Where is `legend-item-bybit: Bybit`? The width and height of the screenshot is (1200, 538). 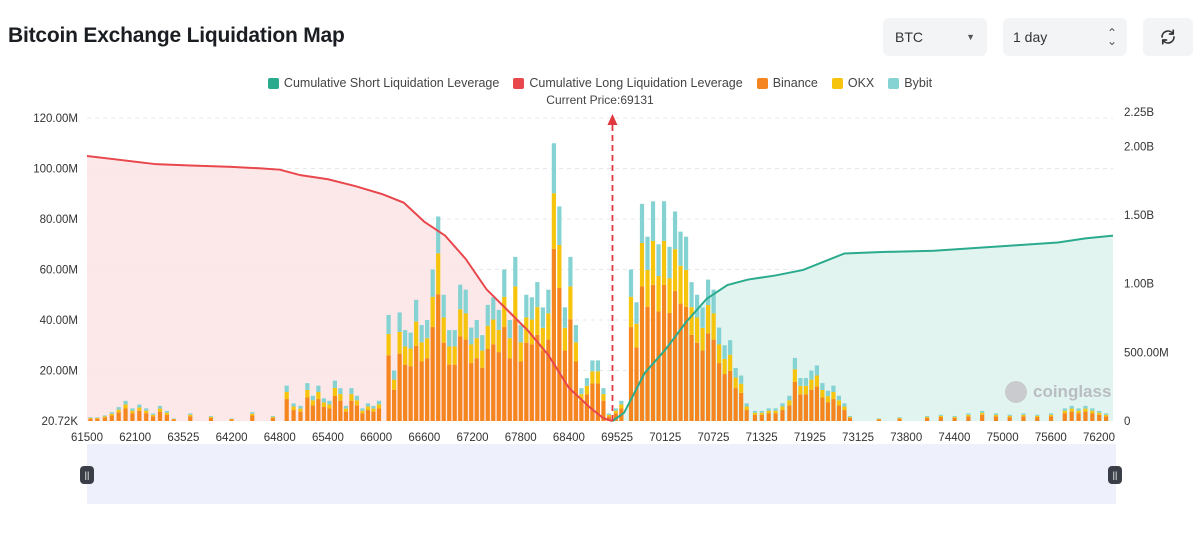
legend-item-bybit: Bybit is located at coordinates (910, 83).